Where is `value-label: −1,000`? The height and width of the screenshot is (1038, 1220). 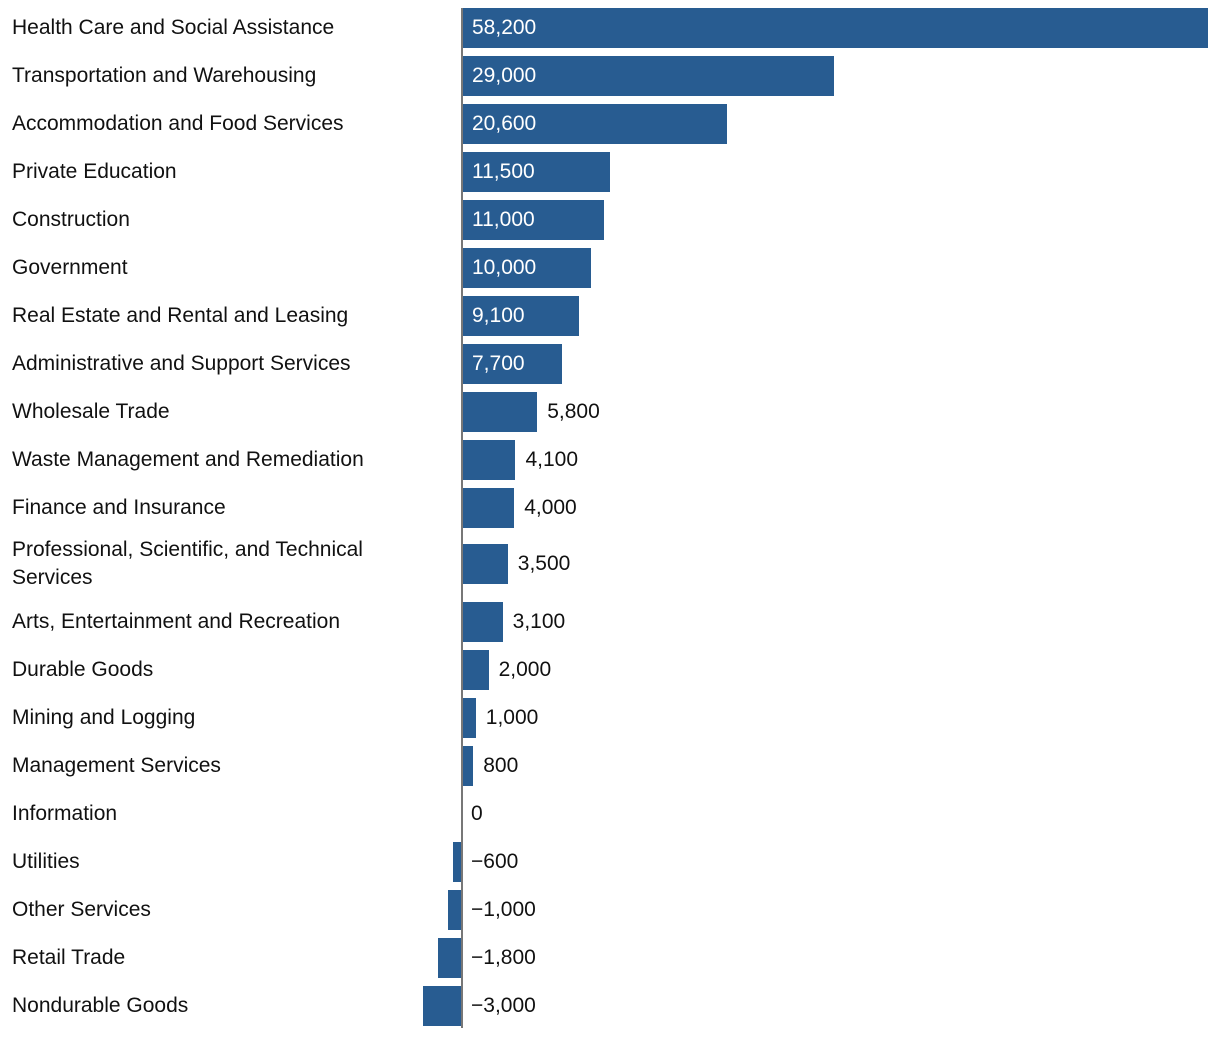 value-label: −1,000 is located at coordinates (503, 909).